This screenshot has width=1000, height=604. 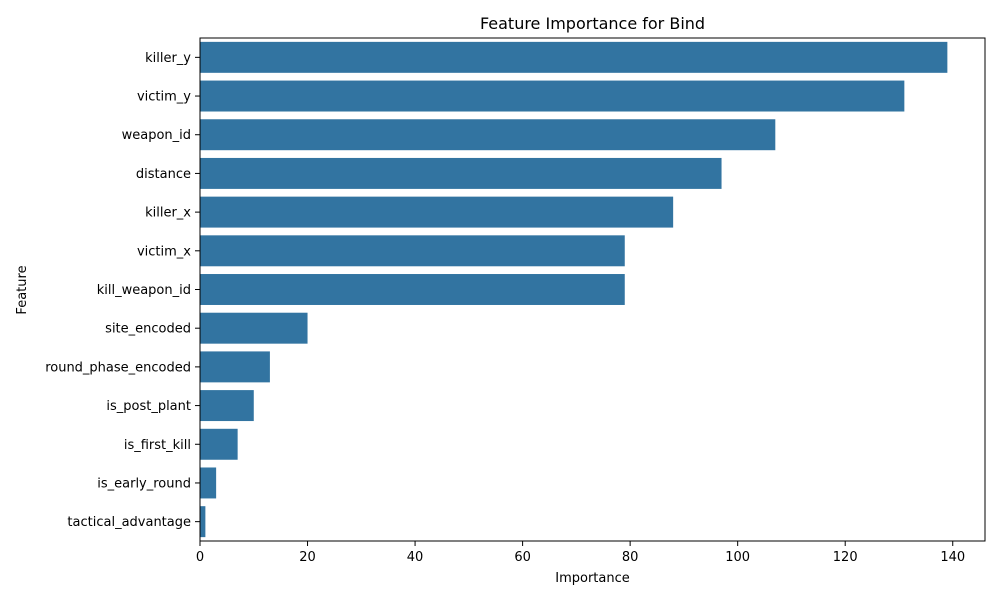 I want to click on x-tick-label: 40, so click(x=415, y=557).